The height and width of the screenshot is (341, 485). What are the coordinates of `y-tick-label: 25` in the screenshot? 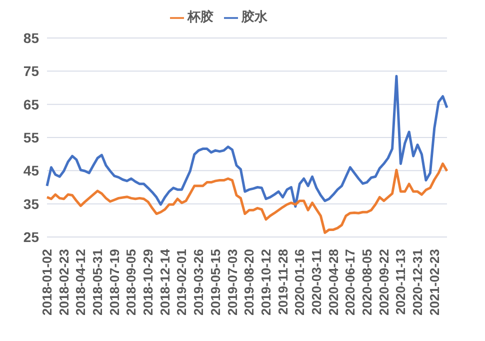 It's located at (31, 236).